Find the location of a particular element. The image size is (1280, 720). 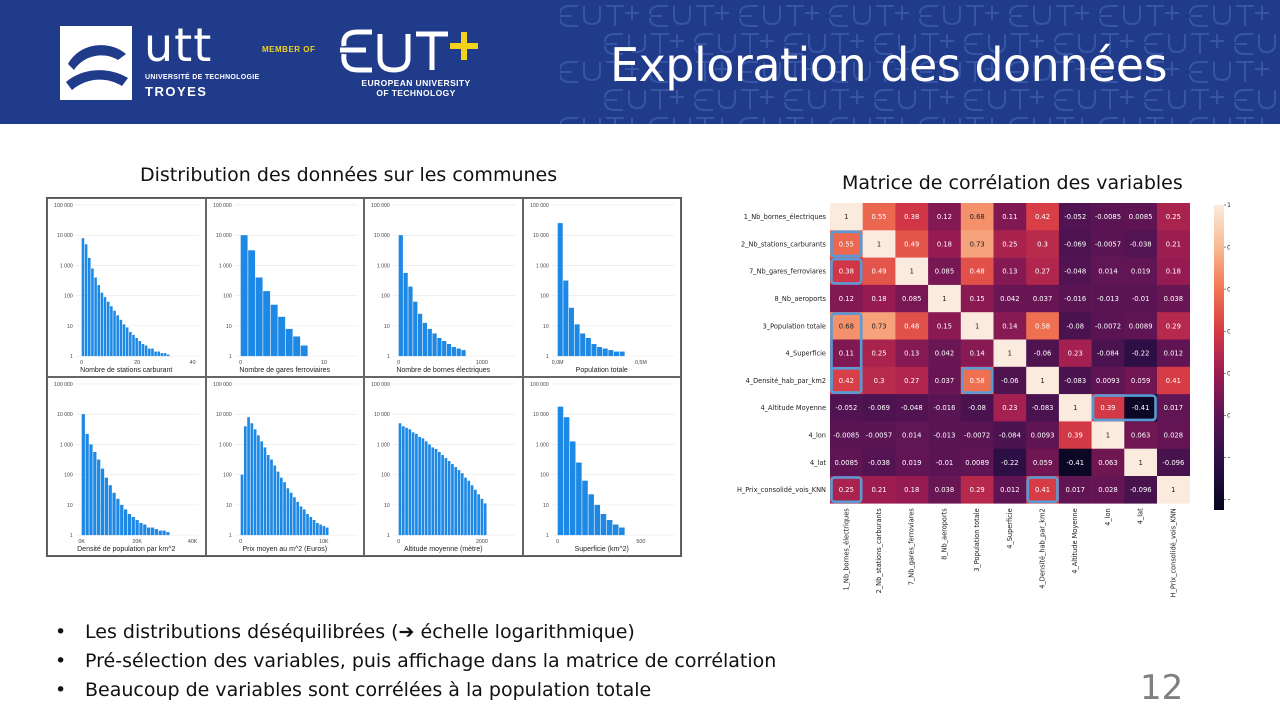

utt-subtitle: UNIVERSITÉ DE TECHNOLOGIE is located at coordinates (202, 77).